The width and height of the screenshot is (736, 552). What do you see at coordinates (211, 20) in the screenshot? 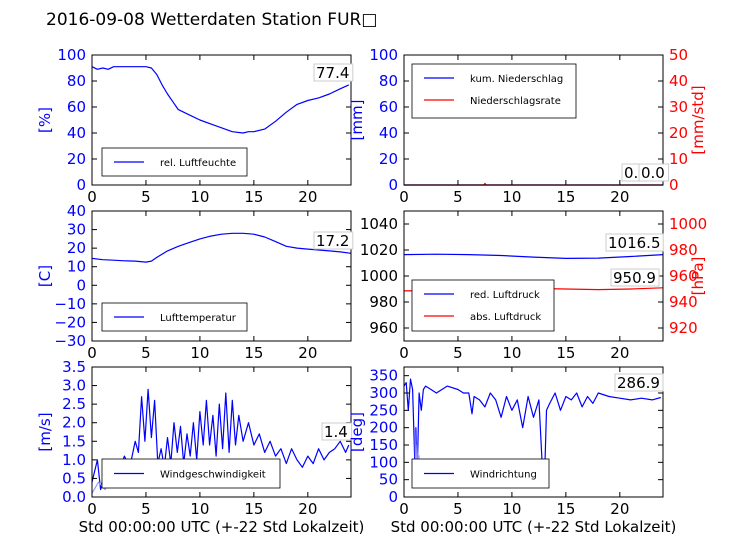
I see `chart-title: 2016-09-08 Wetterdaten Station FUR□` at bounding box center [211, 20].